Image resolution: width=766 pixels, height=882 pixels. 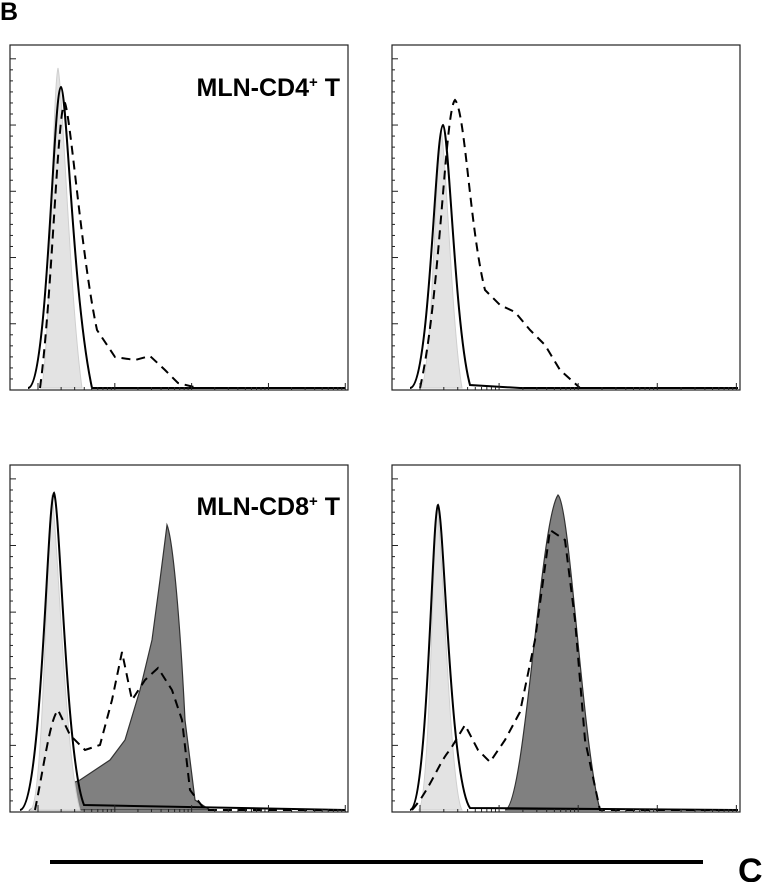 I want to click on panel-letter: C, so click(x=750, y=867).